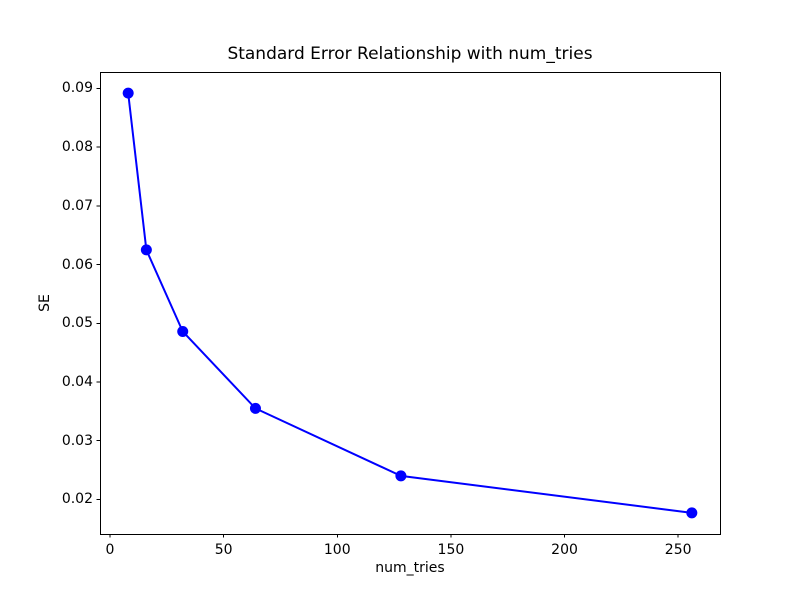 This screenshot has height=600, width=800. I want to click on y-tick-label: 0.09, so click(77, 88).